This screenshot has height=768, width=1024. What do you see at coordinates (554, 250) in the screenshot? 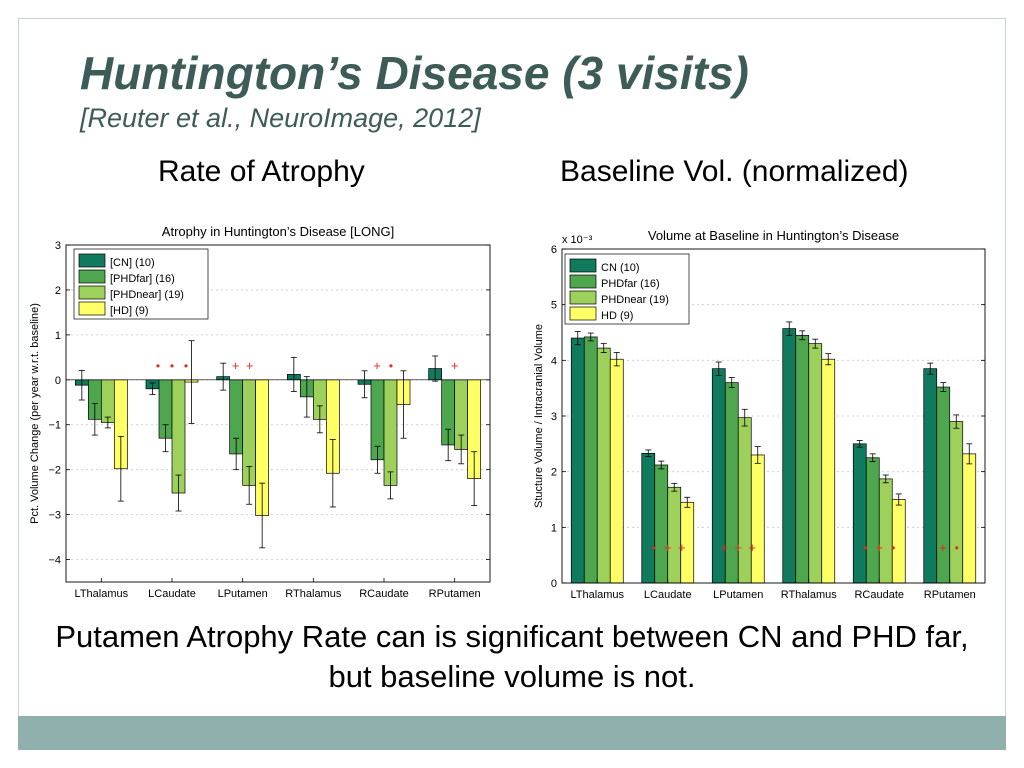
I see `y-tick-label: 6` at bounding box center [554, 250].